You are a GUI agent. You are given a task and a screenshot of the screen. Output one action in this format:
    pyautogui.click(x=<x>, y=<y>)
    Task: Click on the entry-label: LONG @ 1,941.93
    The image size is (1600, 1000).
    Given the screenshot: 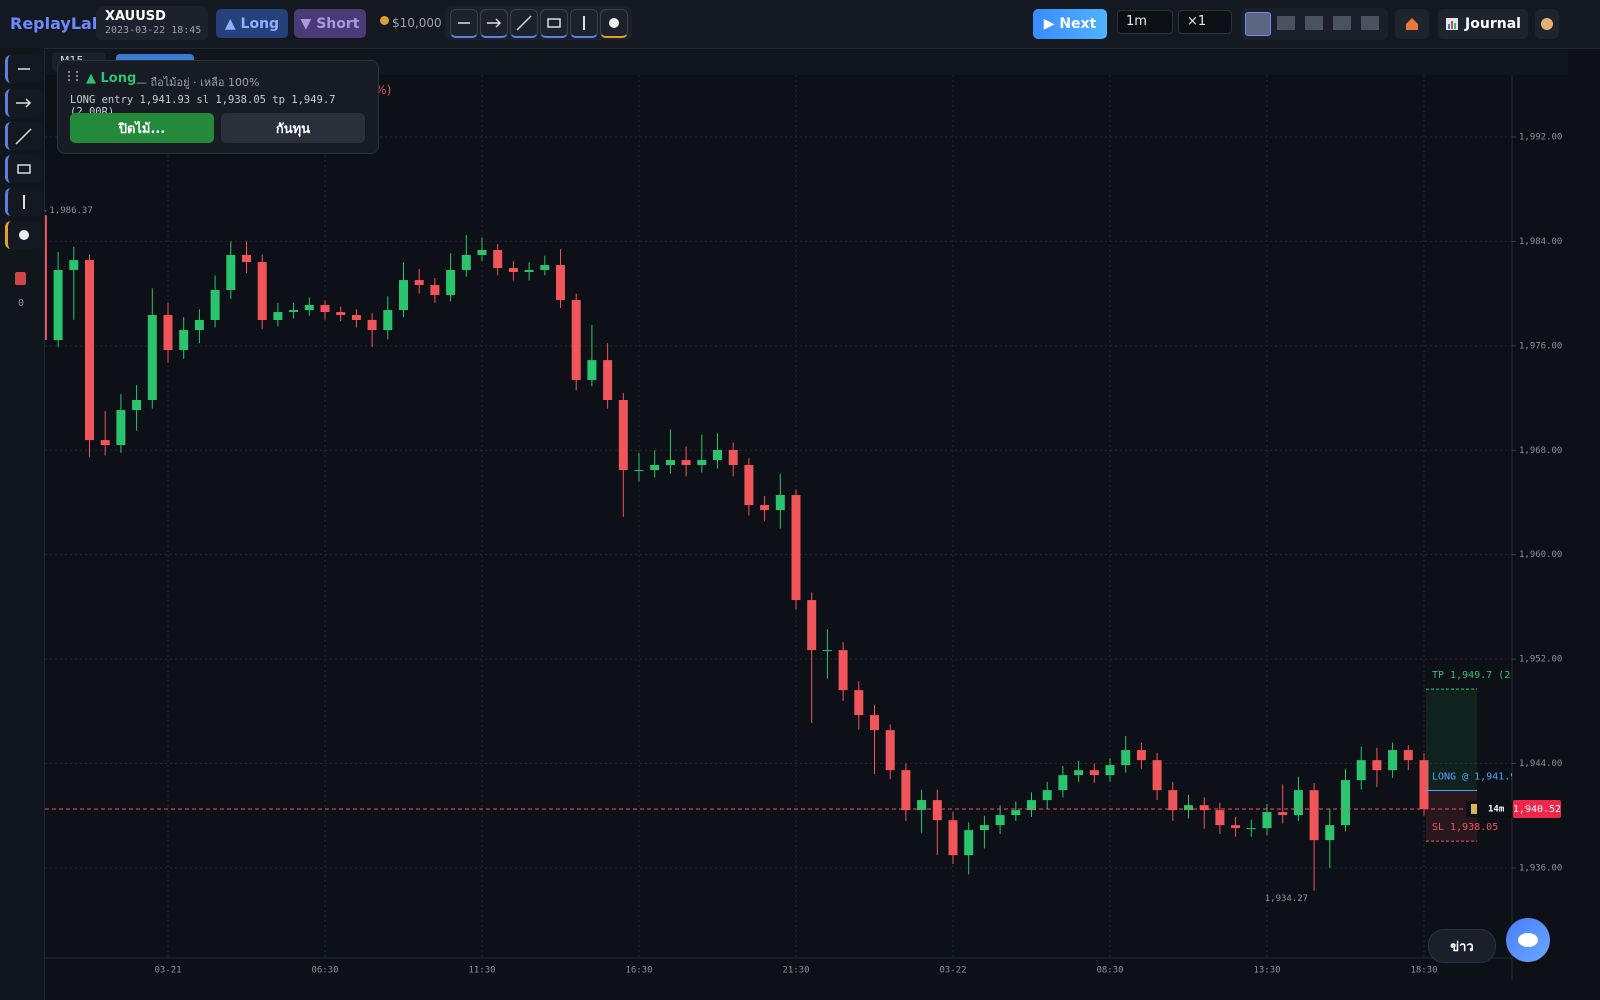 What is the action you would take?
    pyautogui.click(x=1477, y=777)
    